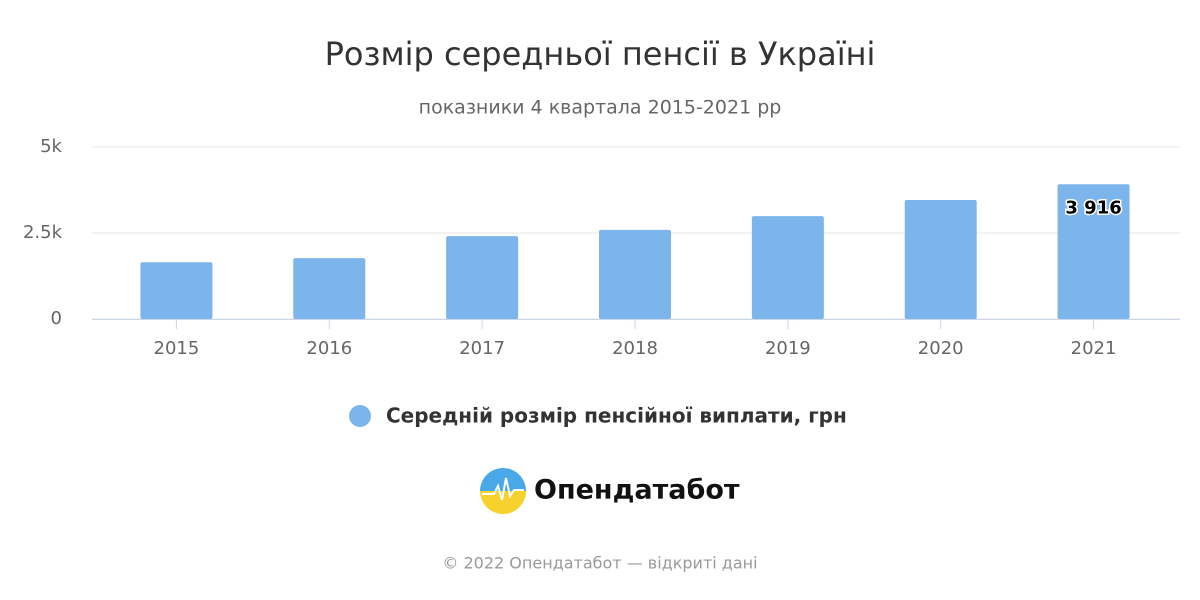  I want to click on logo: Опендатабот, so click(610, 491).